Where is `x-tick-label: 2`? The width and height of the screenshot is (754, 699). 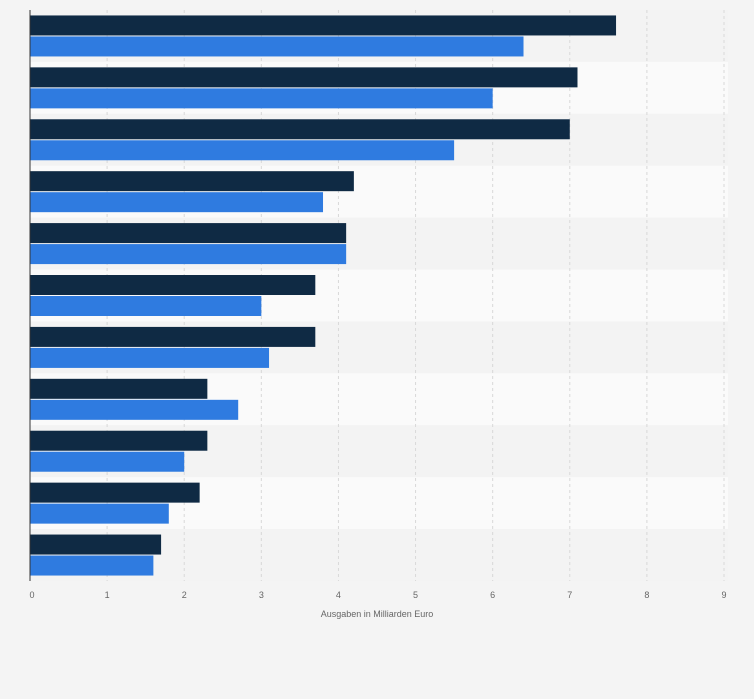 x-tick-label: 2 is located at coordinates (184, 595).